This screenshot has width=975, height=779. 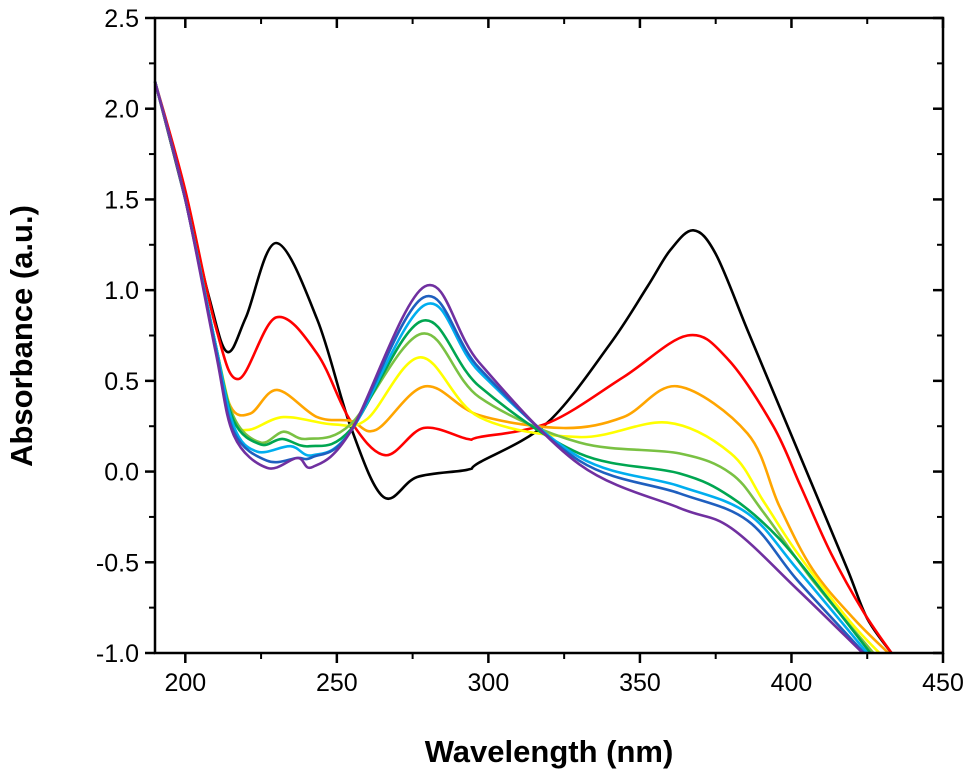 I want to click on y-tick-label: -1.0, so click(x=117, y=654).